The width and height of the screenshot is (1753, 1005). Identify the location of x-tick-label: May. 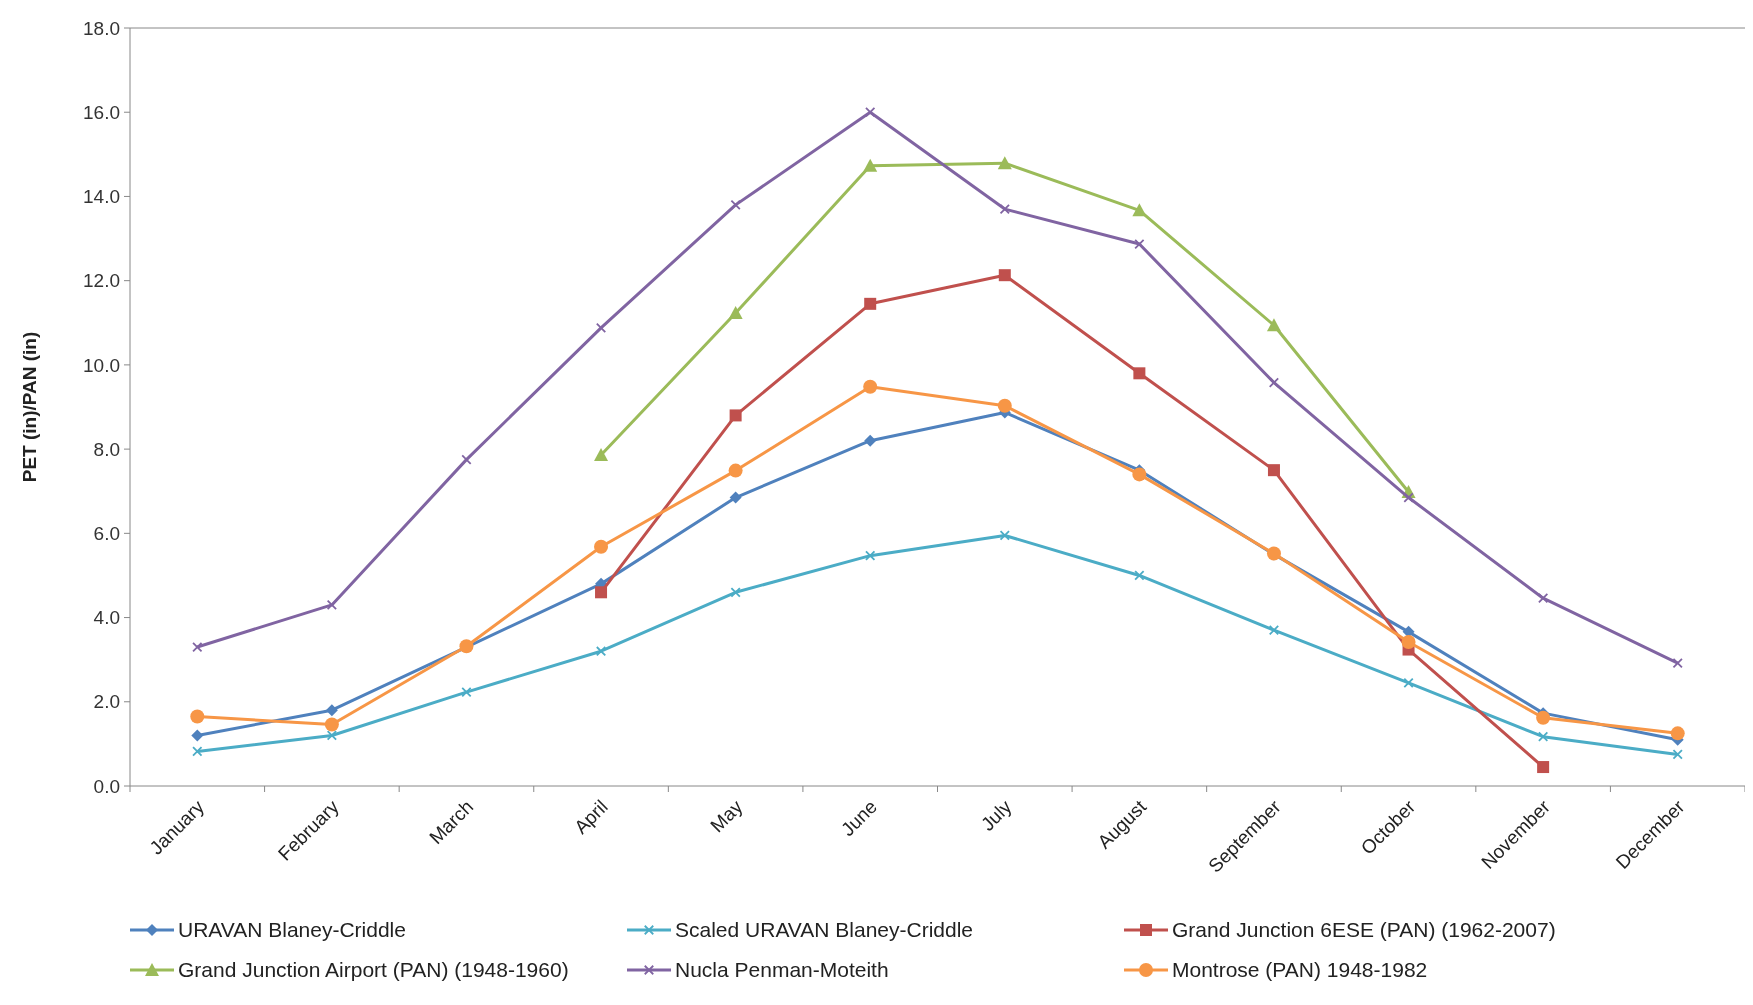
(726, 816).